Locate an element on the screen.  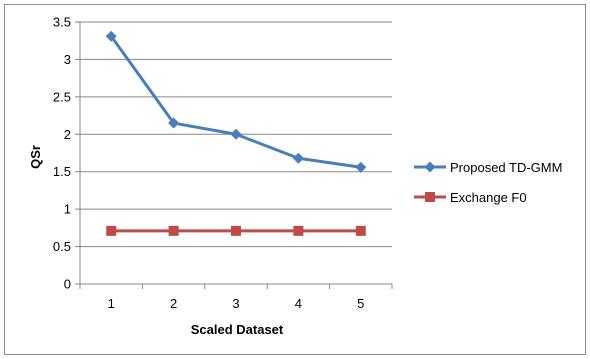
legend-label: Proposed TD-GMM is located at coordinates (506, 167).